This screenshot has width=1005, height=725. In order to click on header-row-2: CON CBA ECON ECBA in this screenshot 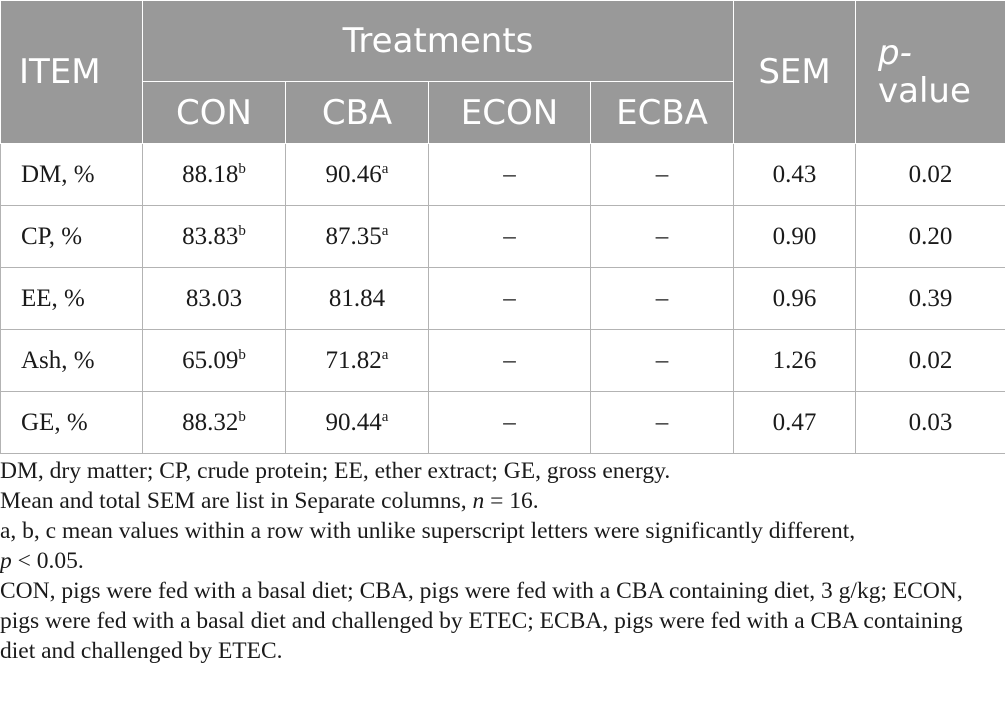, I will do `click(503, 112)`.